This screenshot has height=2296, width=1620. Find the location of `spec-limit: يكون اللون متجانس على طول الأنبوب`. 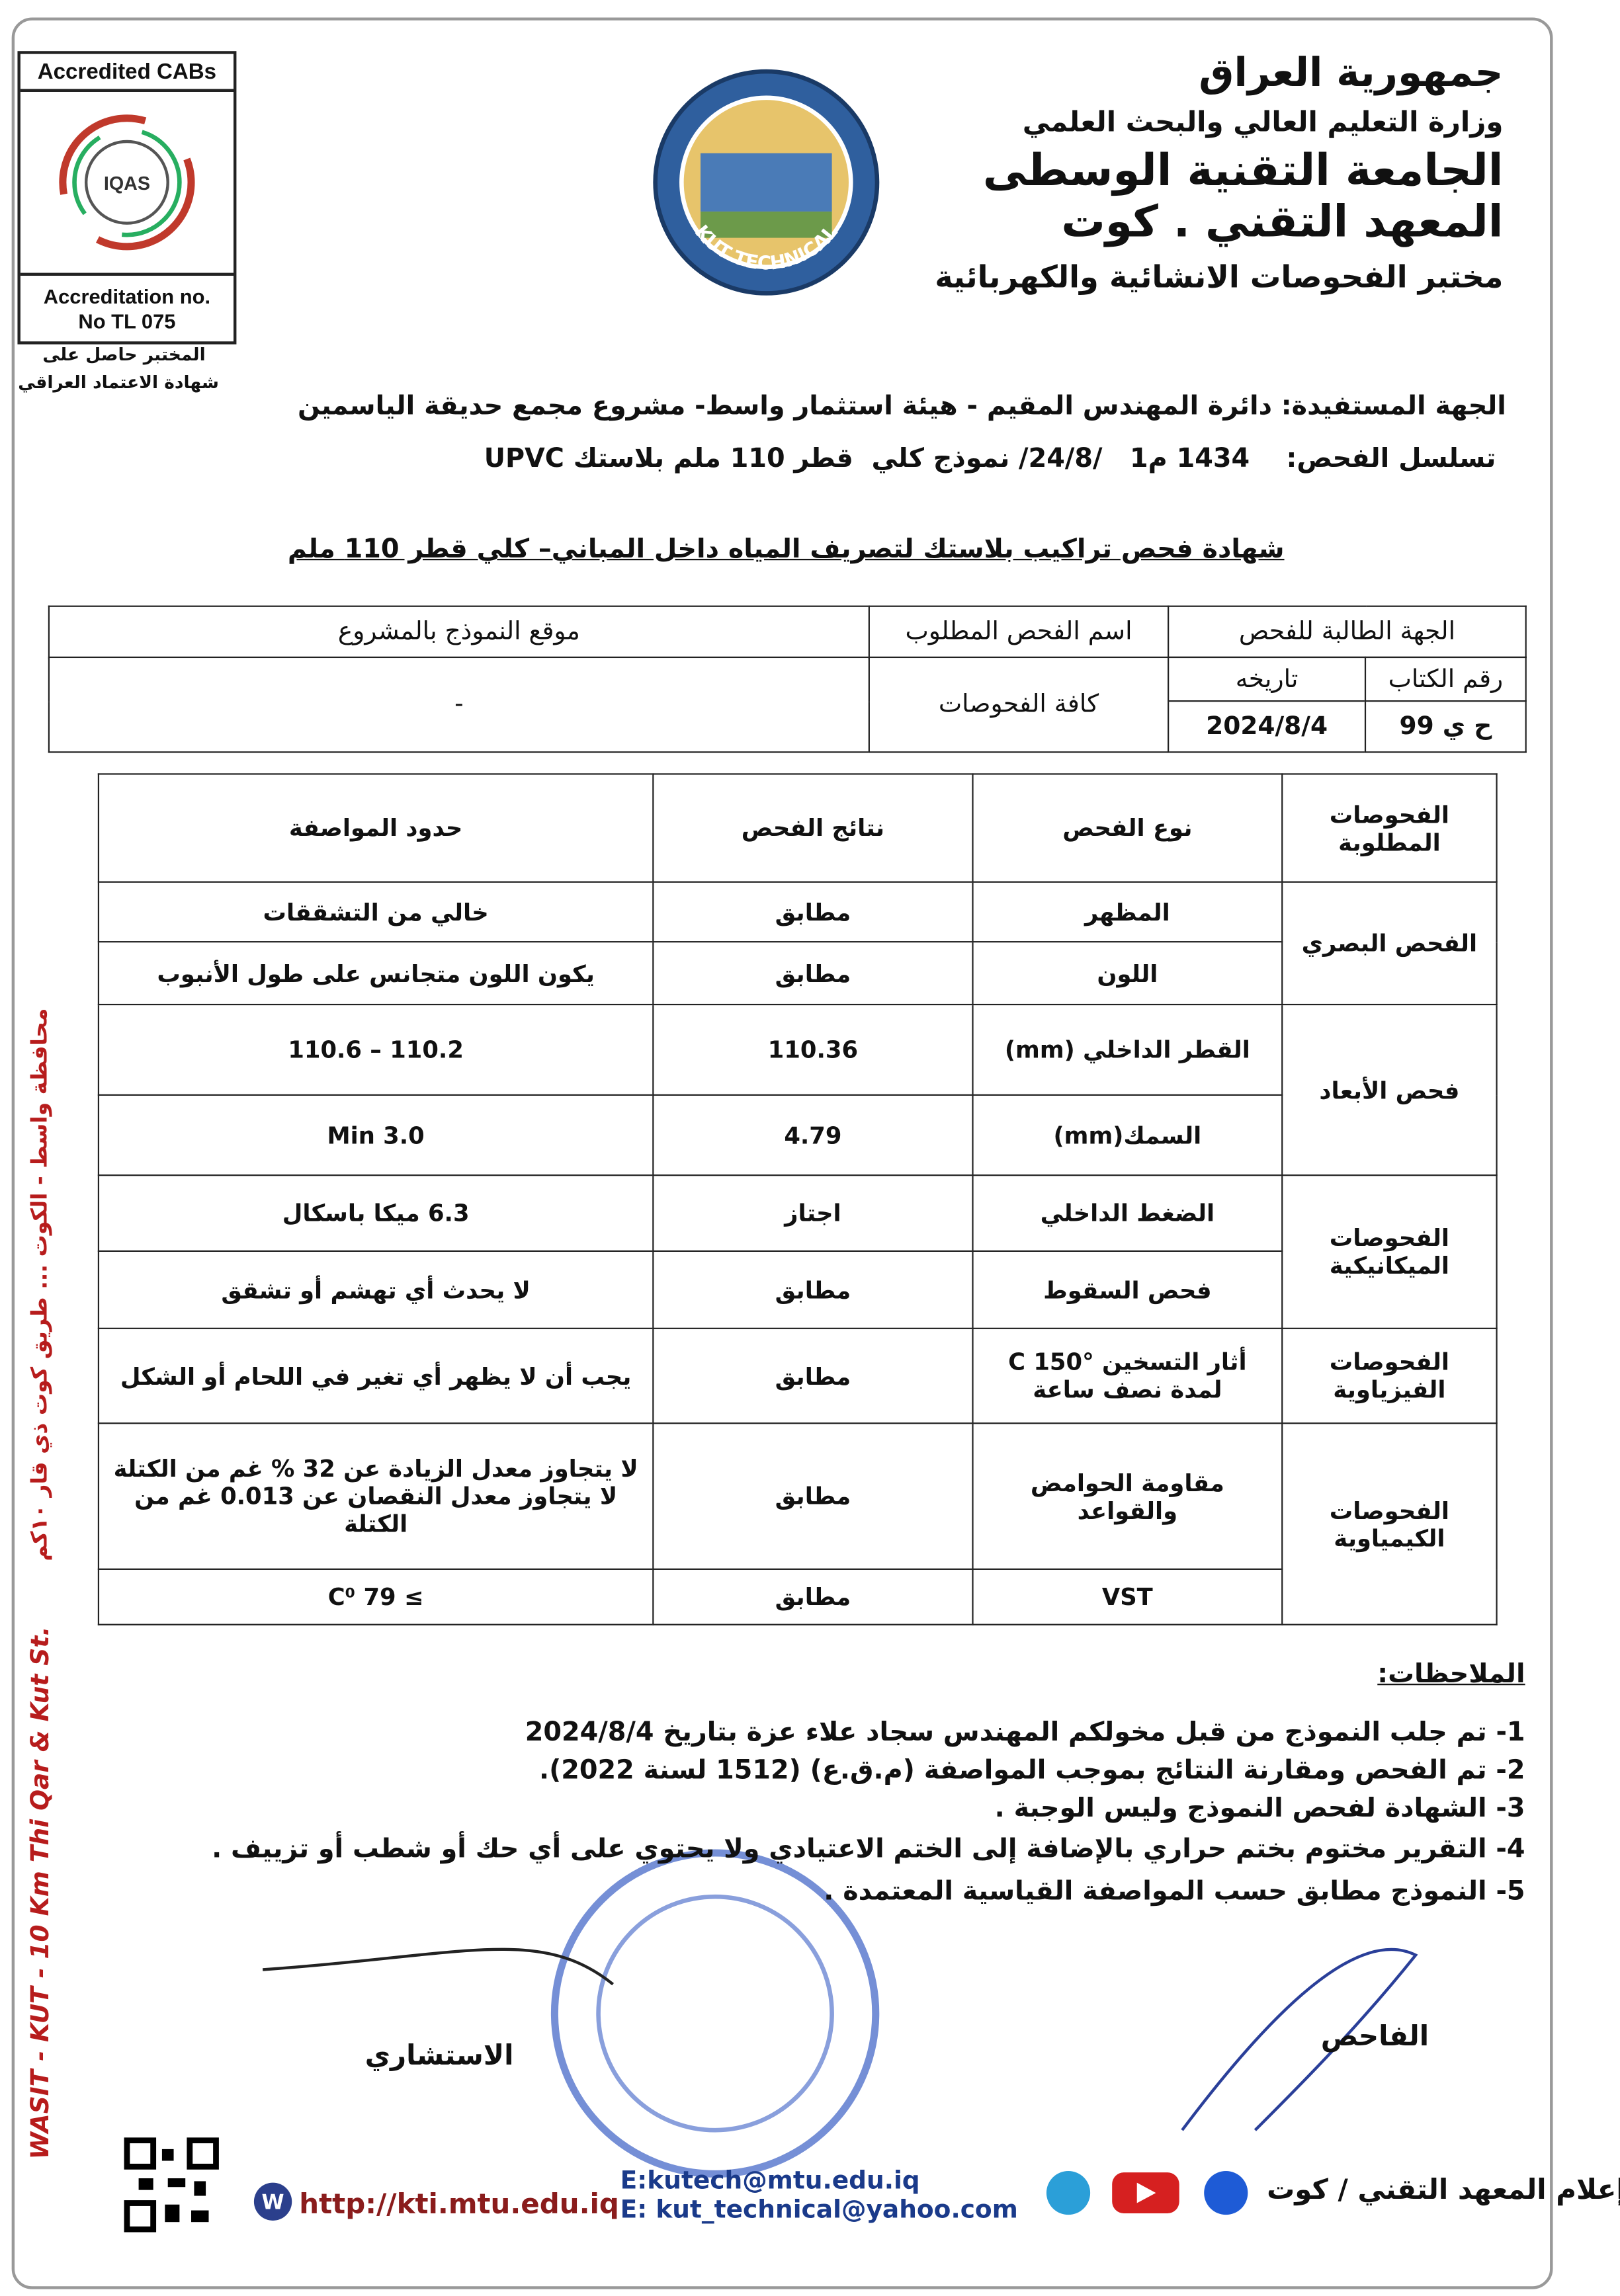

spec-limit: يكون اللون متجانس على طول الأنبوب is located at coordinates (375, 973).